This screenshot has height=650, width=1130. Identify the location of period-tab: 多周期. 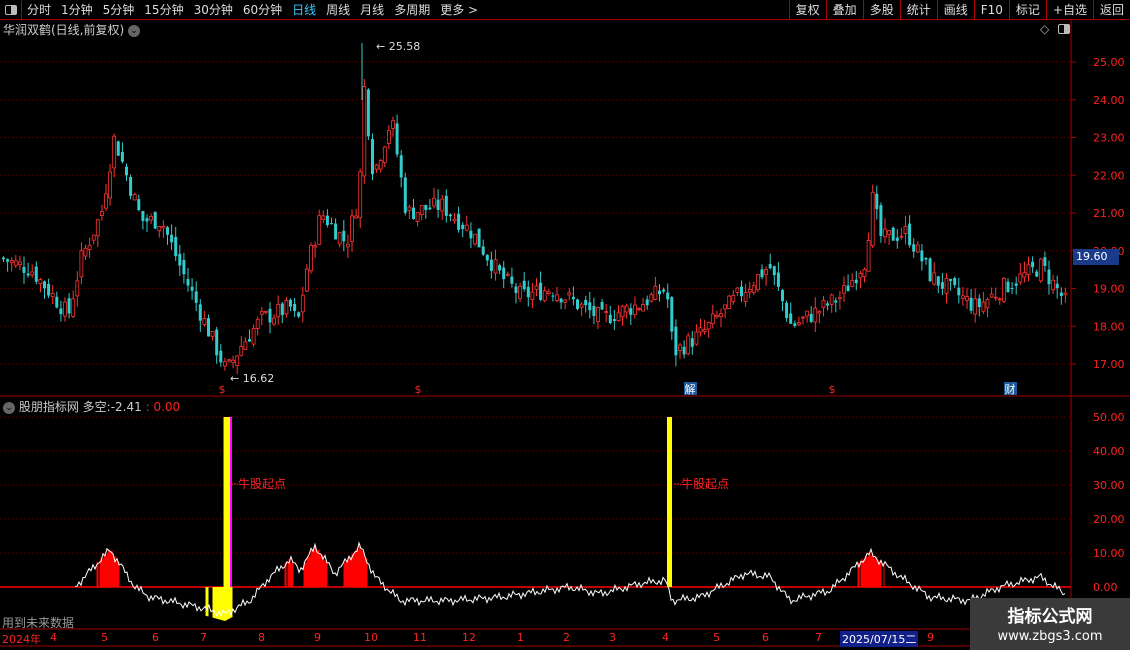
(412, 9).